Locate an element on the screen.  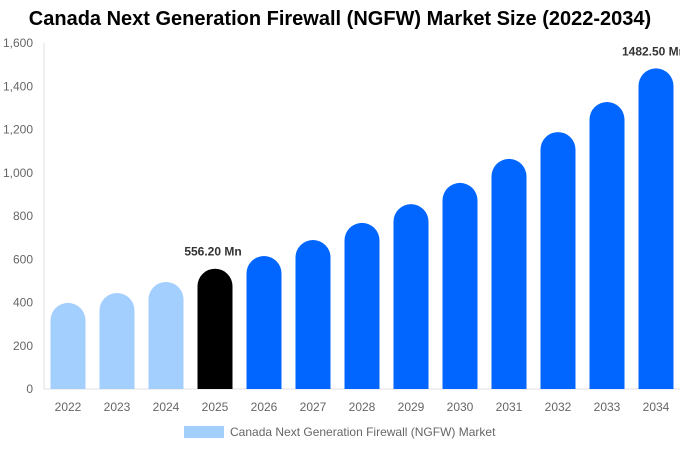
bar-2032 is located at coordinates (558, 260).